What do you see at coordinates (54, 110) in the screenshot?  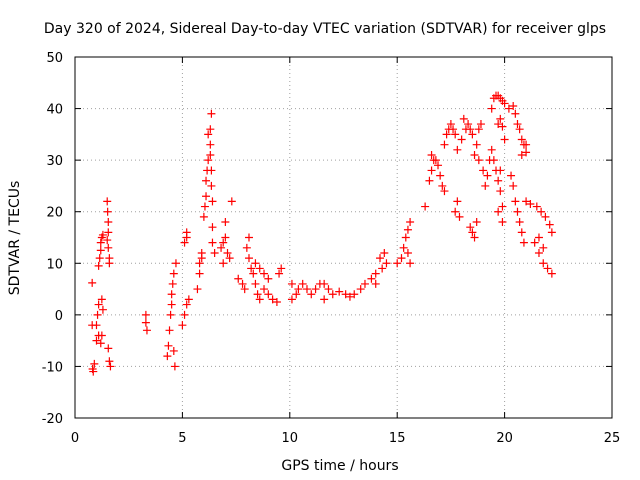 I see `y-tick-label: 40` at bounding box center [54, 110].